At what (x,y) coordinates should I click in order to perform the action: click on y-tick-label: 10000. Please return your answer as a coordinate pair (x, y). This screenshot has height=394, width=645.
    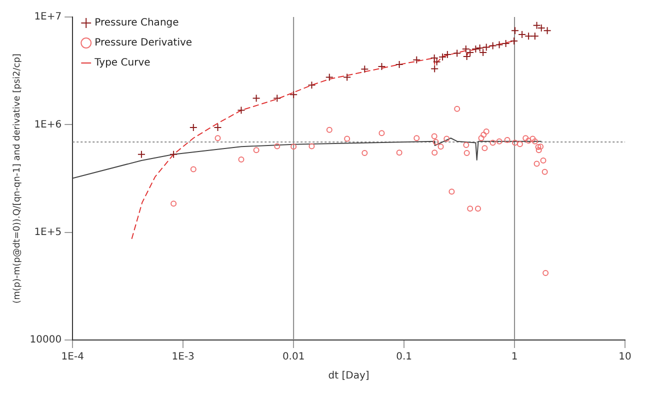
    Looking at the image, I should click on (46, 340).